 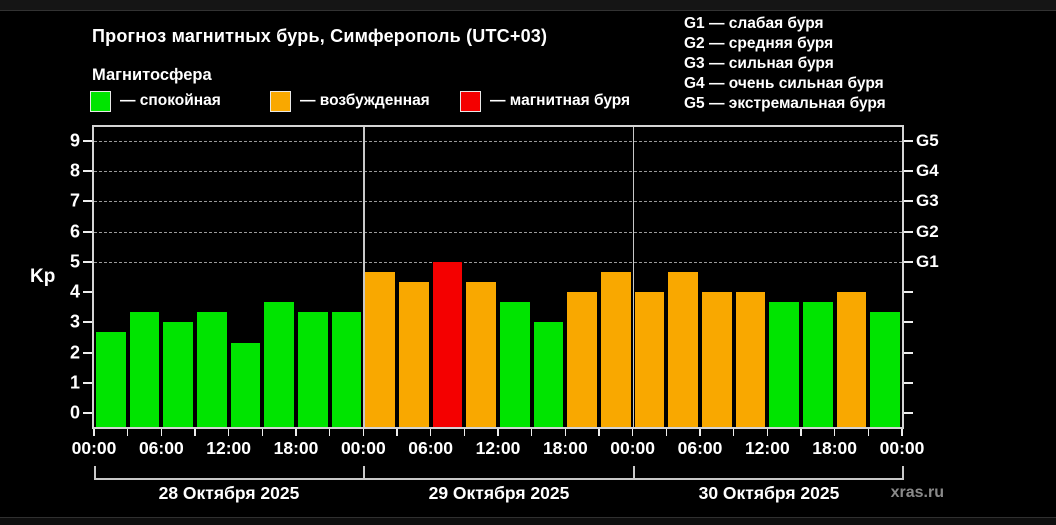 What do you see at coordinates (769, 493) in the screenshot?
I see `date-label-day3: 30 Октября 2025` at bounding box center [769, 493].